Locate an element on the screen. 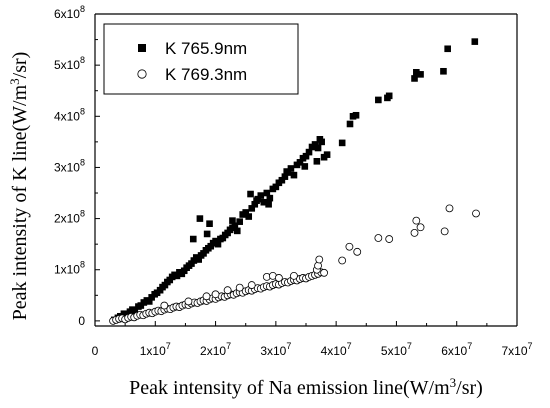 This screenshot has height=408, width=550. y-tick-label-4: 4x10⁸ is located at coordinates (69, 114).